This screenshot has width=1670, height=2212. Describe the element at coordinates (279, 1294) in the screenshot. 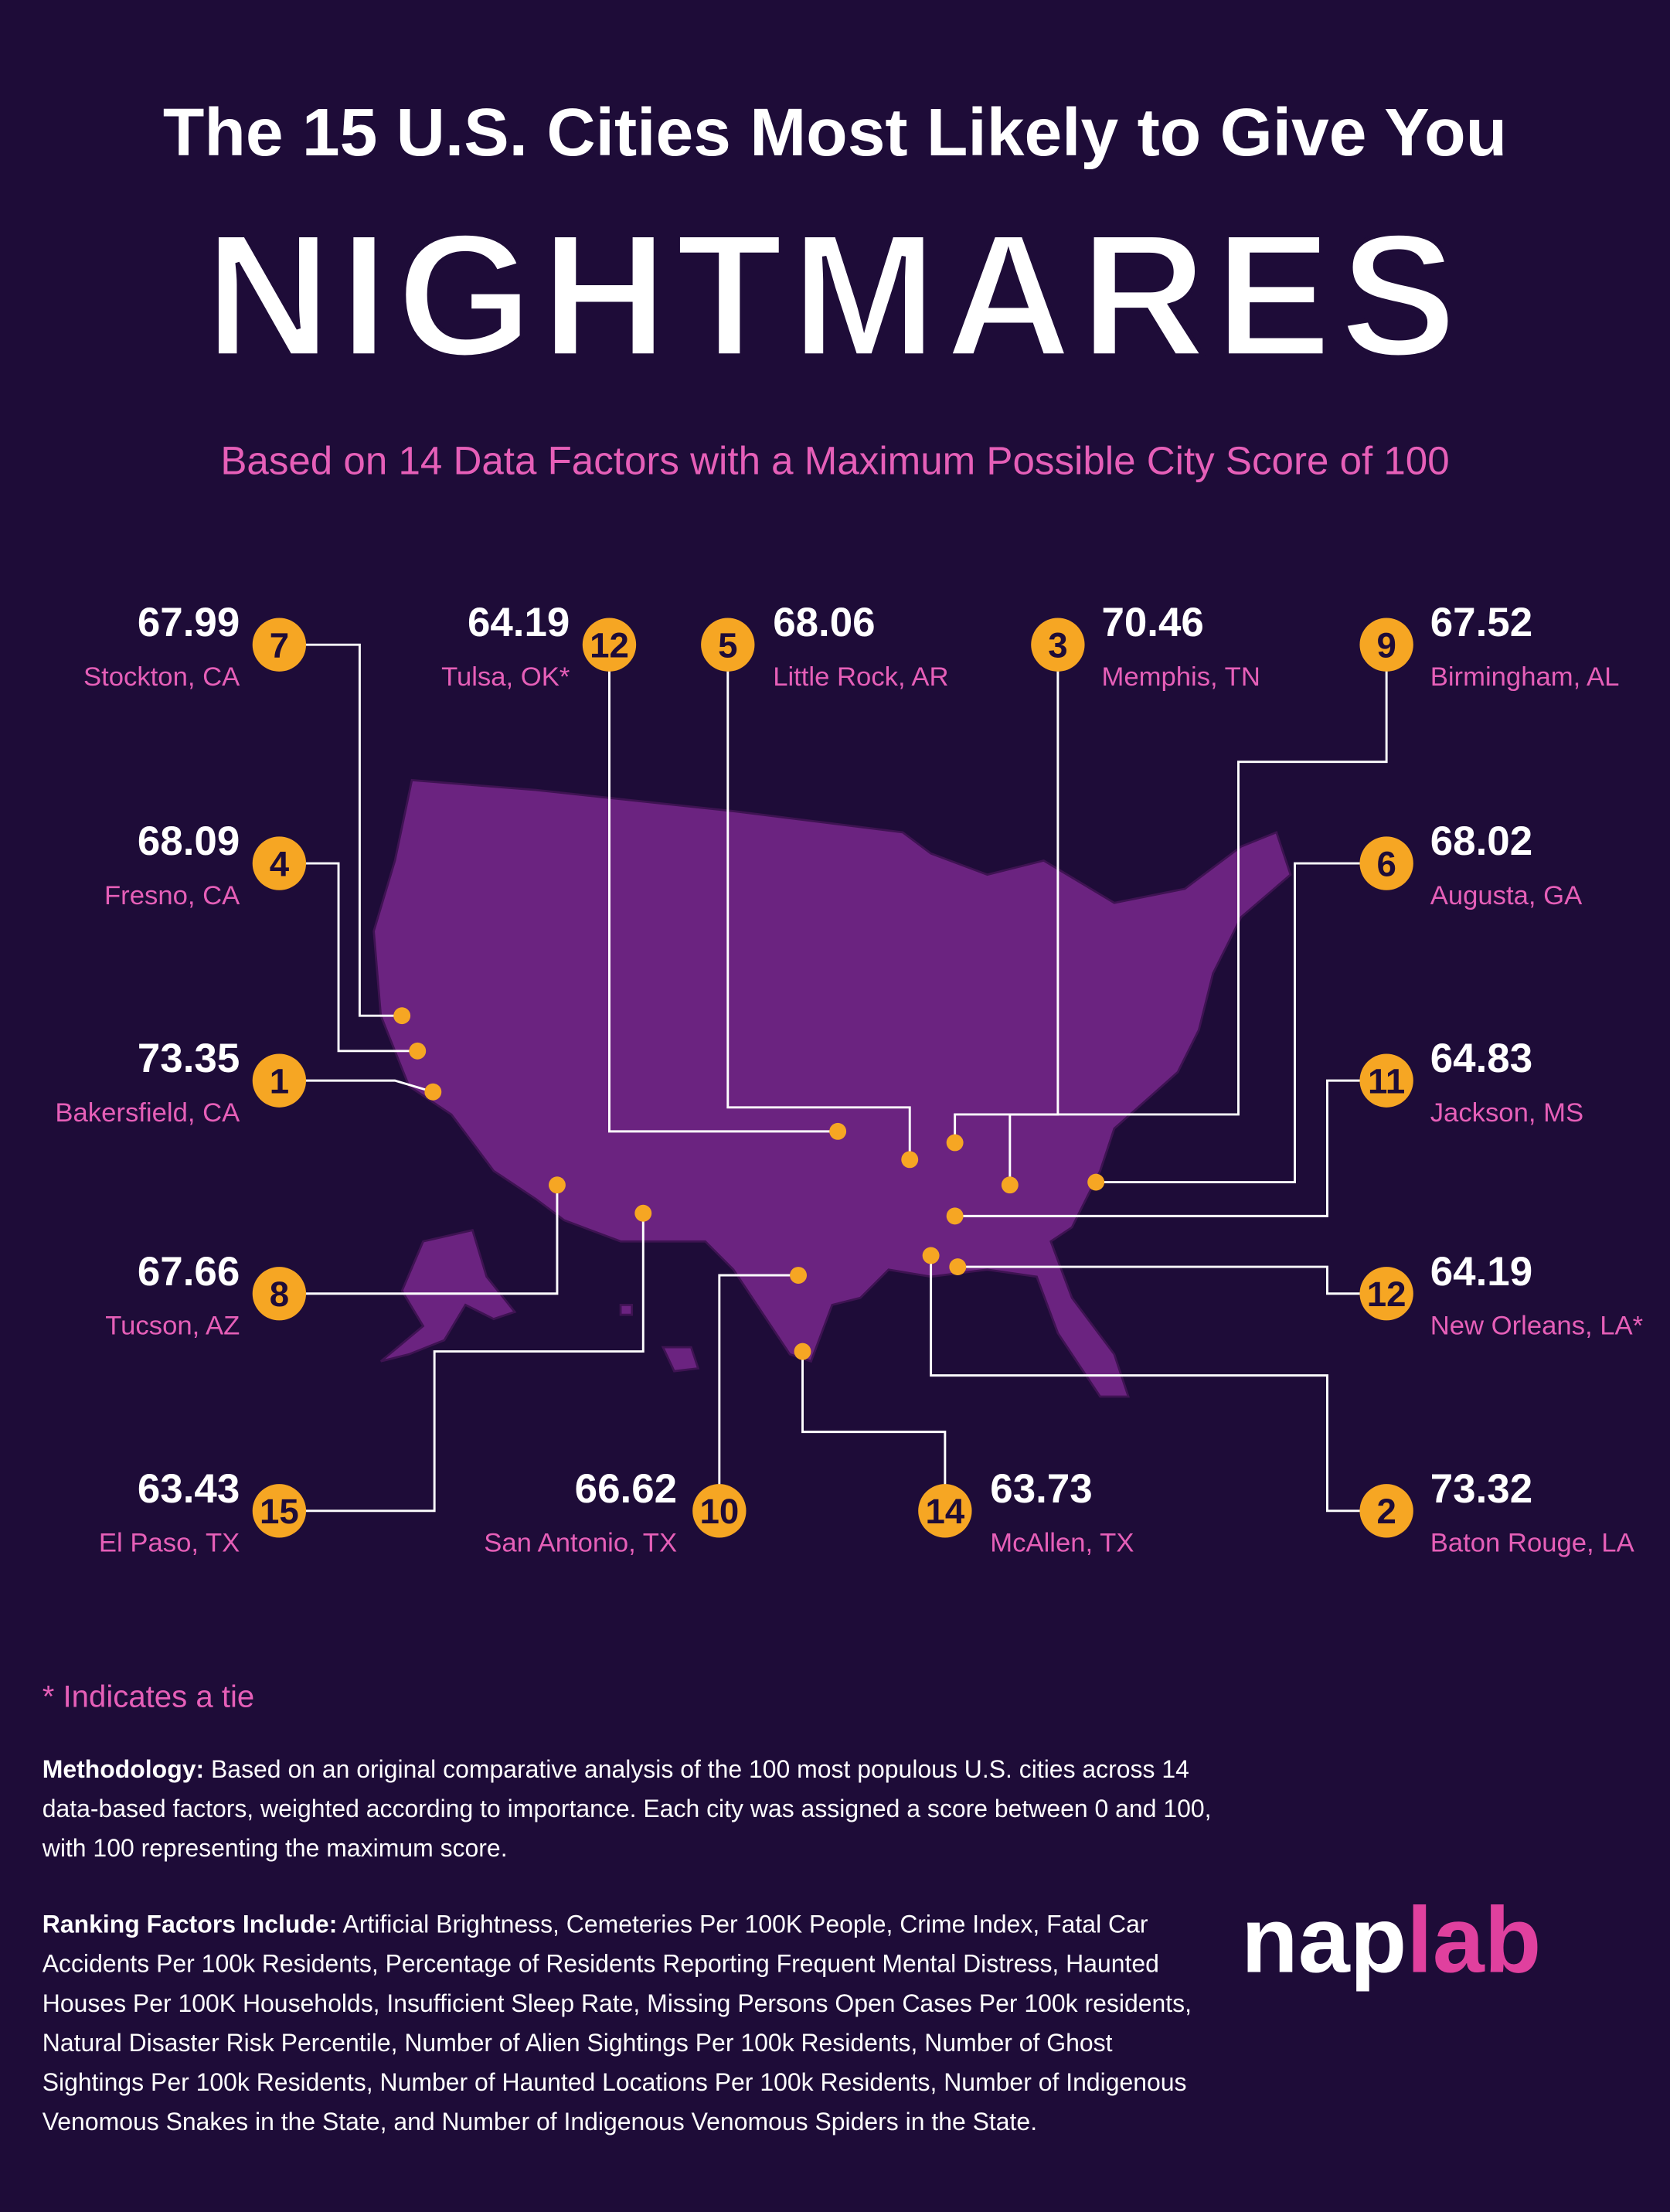

I see `rank-number: 8` at that location.